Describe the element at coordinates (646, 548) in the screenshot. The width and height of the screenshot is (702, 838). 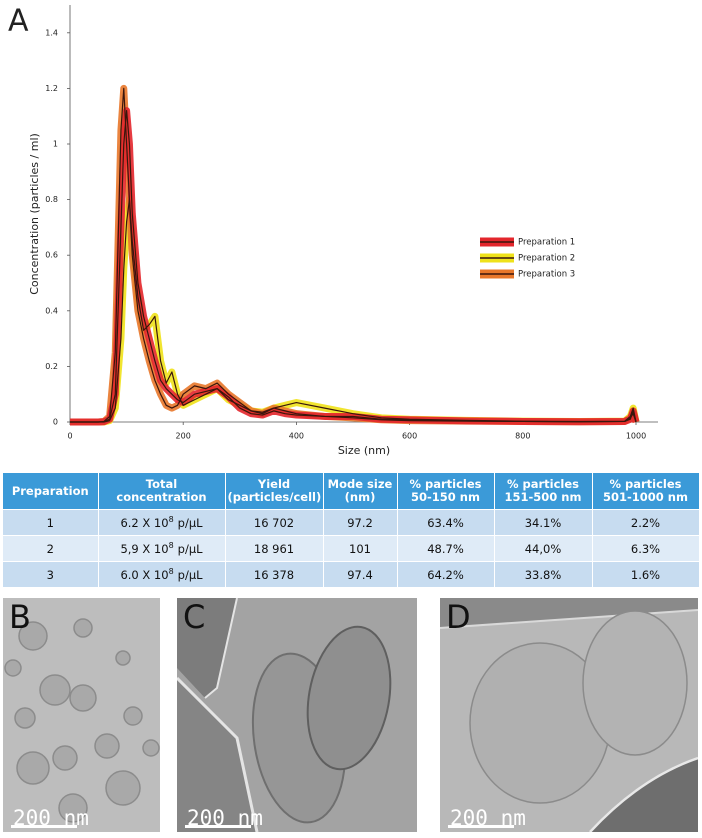
I see `table-cell: 6.3%` at that location.